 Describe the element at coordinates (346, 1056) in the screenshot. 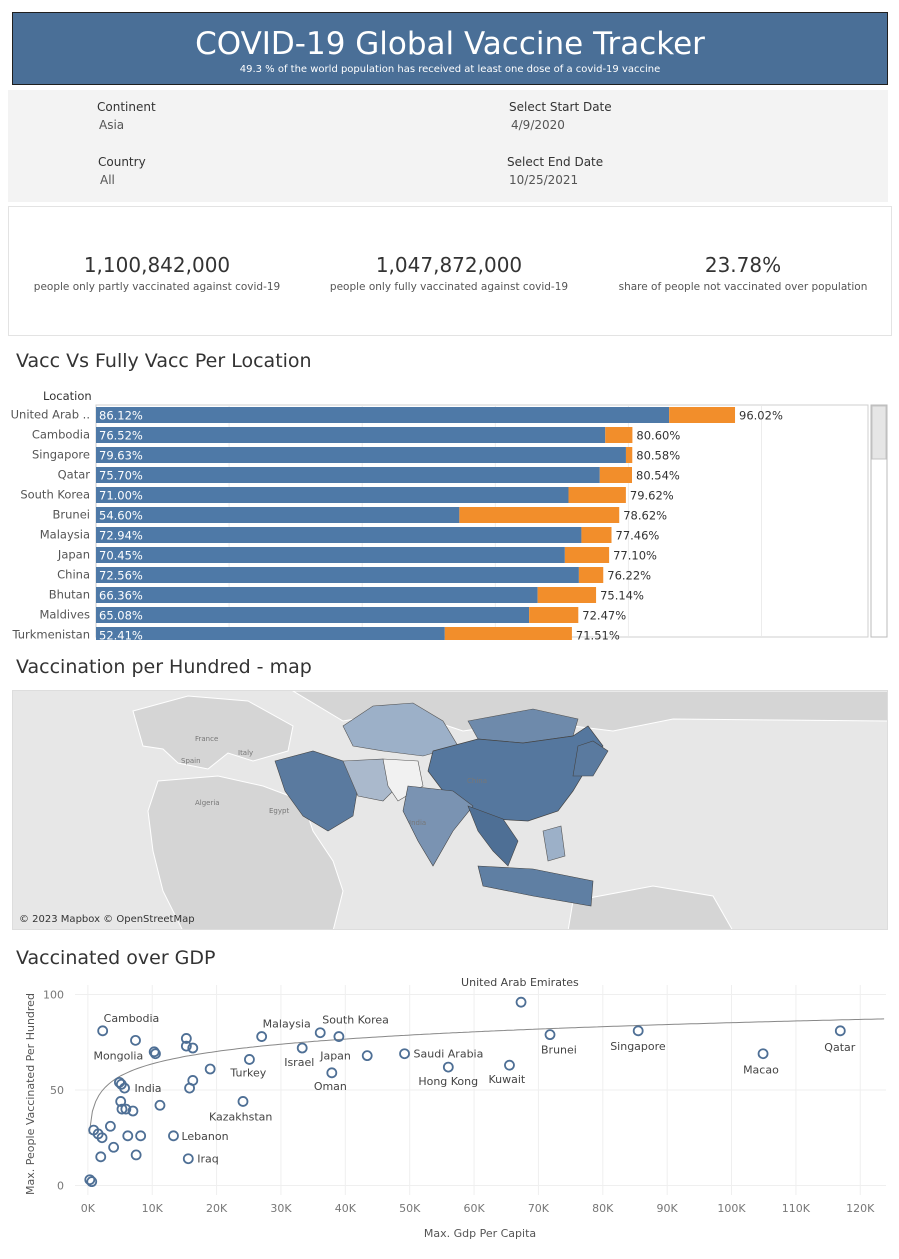

I see `scatter-point: Japan` at that location.